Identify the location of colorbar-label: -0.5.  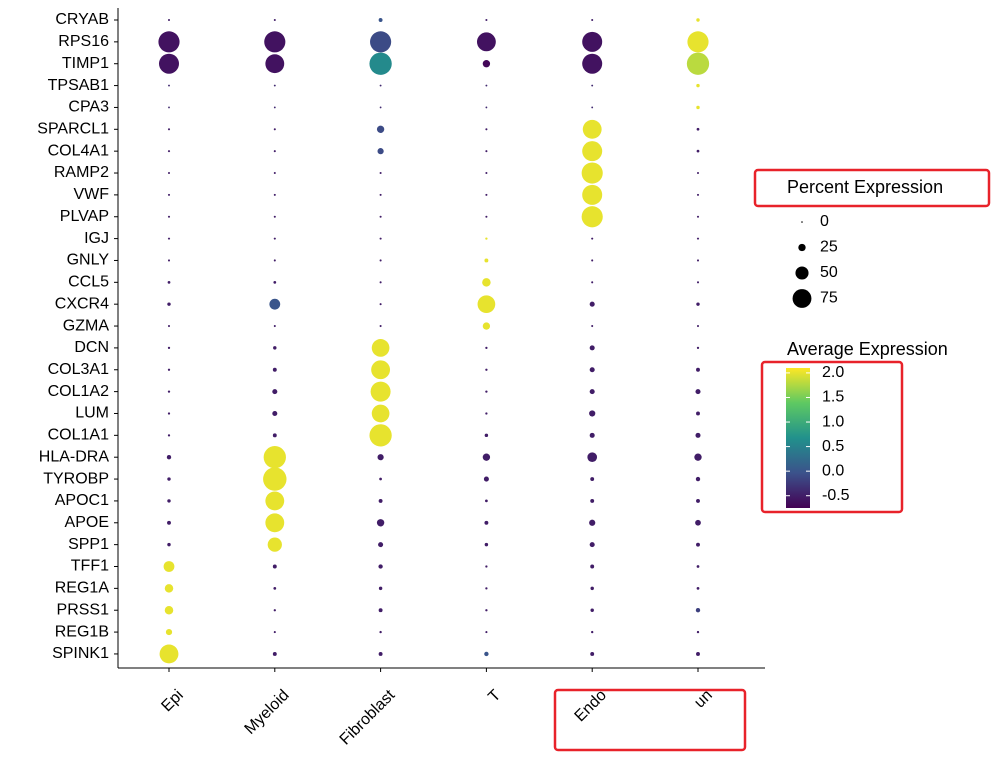
(836, 495).